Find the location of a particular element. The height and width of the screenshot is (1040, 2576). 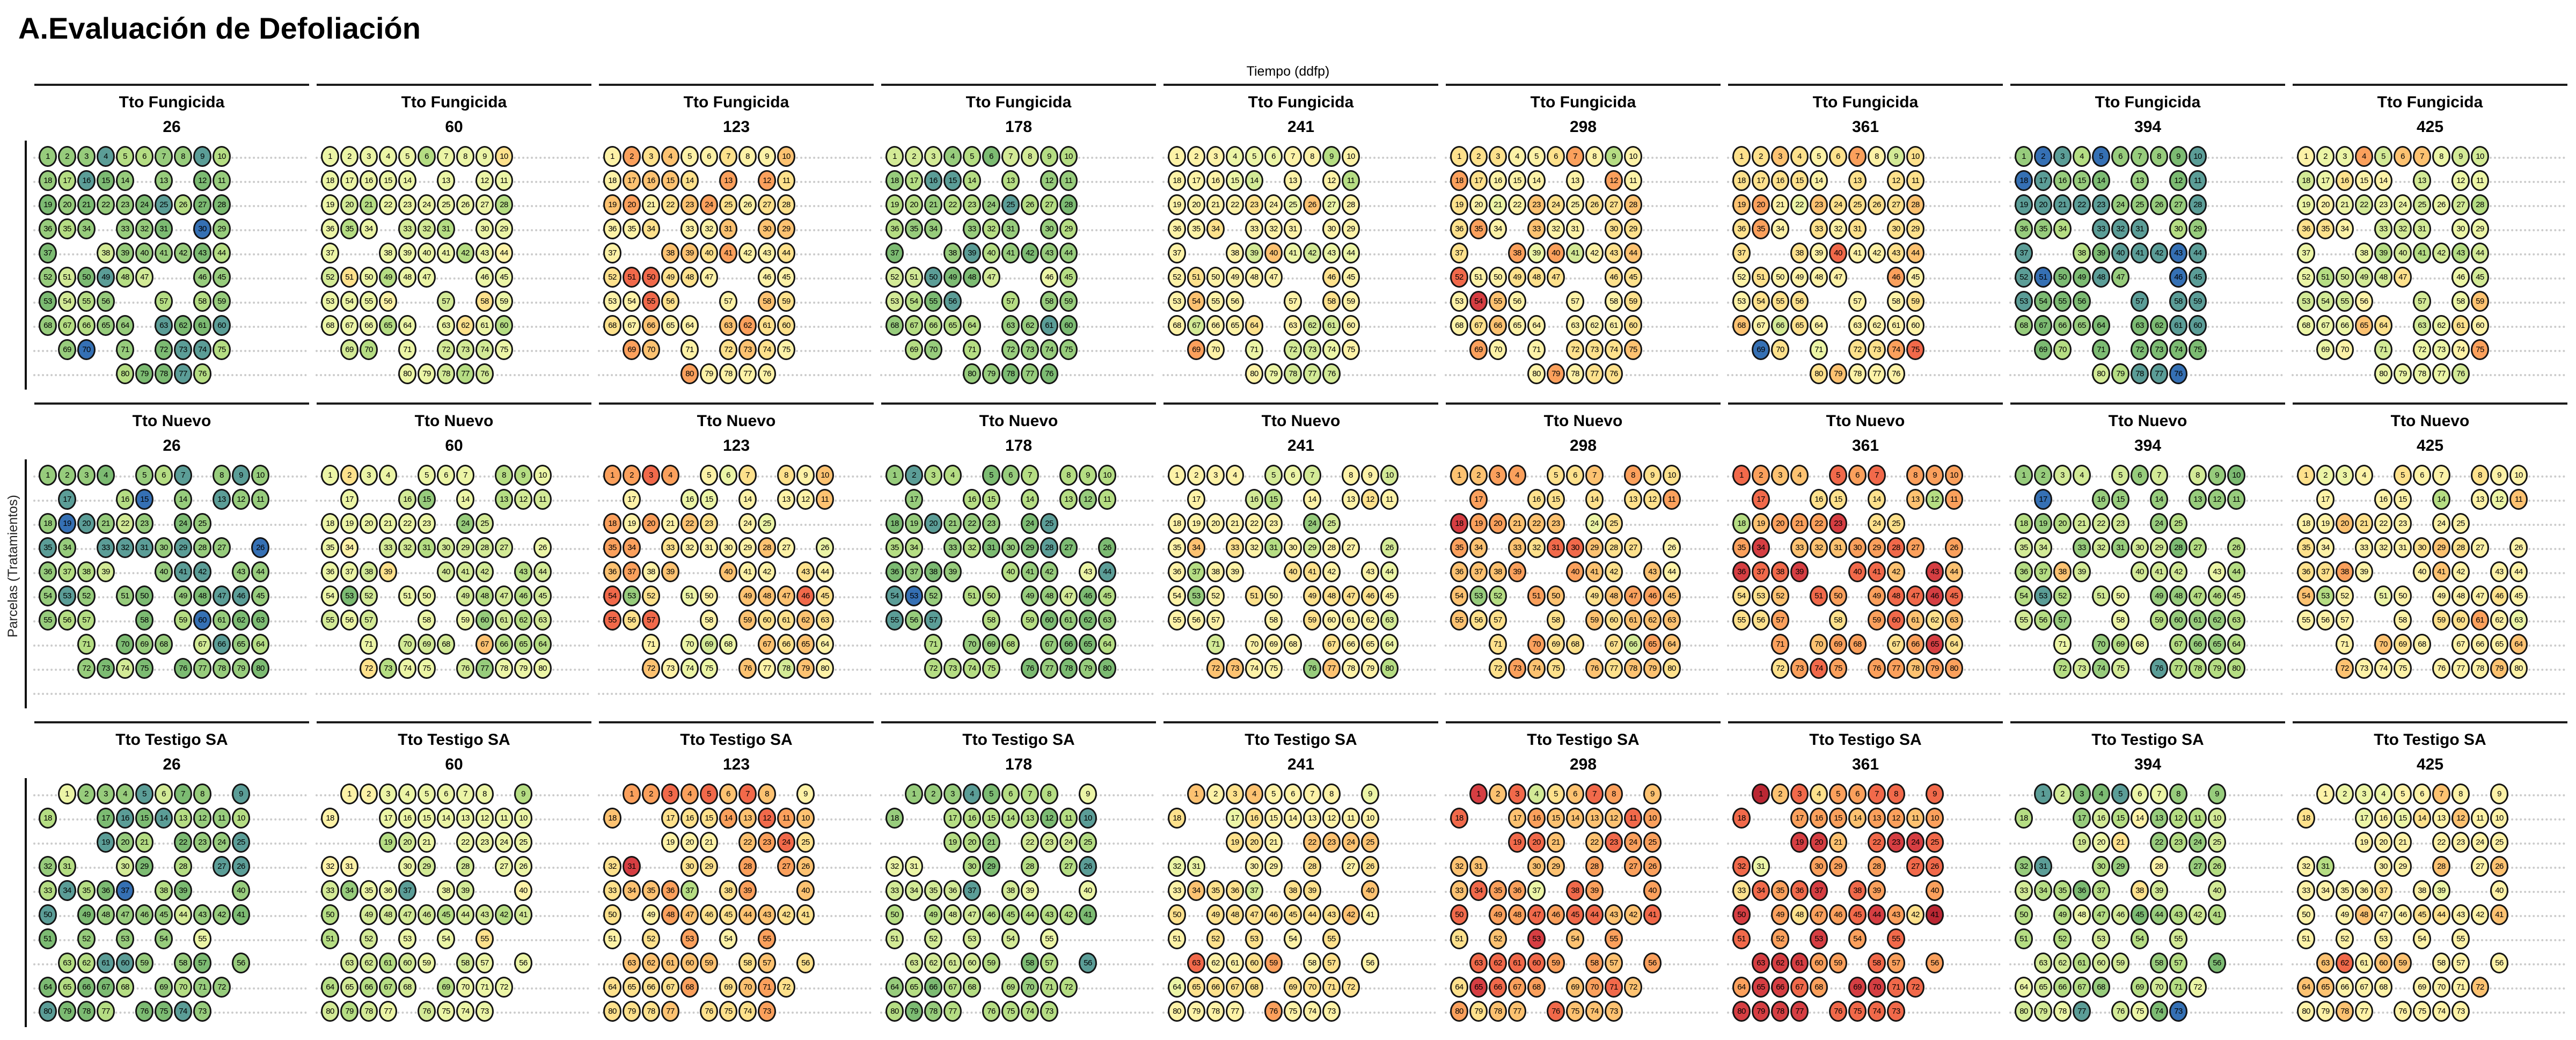

plot-circle: 43 is located at coordinates (1331, 253).